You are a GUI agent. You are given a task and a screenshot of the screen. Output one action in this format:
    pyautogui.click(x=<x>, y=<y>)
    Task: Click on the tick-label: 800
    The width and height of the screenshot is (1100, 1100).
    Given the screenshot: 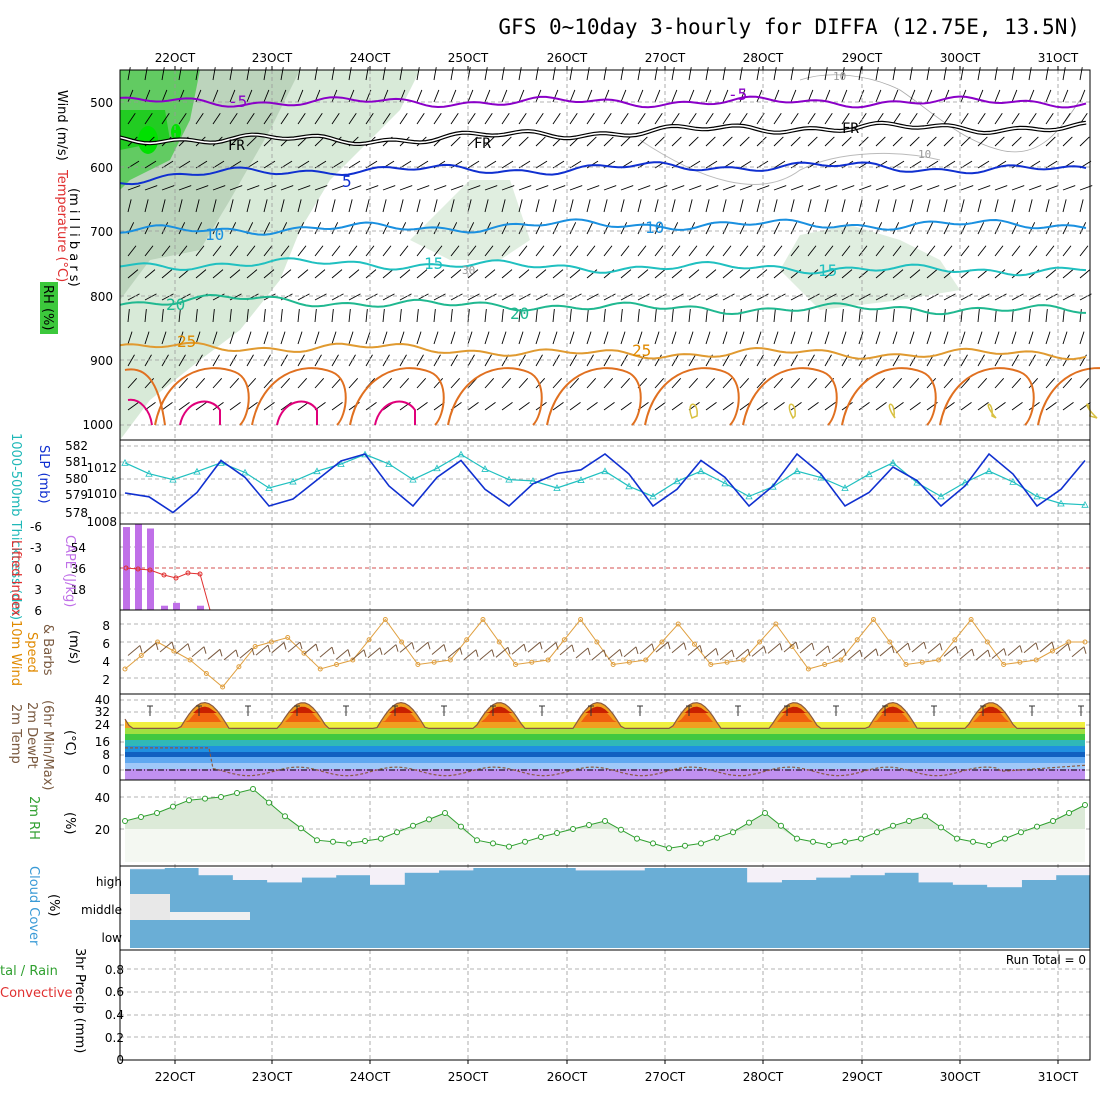 What is the action you would take?
    pyautogui.click(x=101, y=297)
    